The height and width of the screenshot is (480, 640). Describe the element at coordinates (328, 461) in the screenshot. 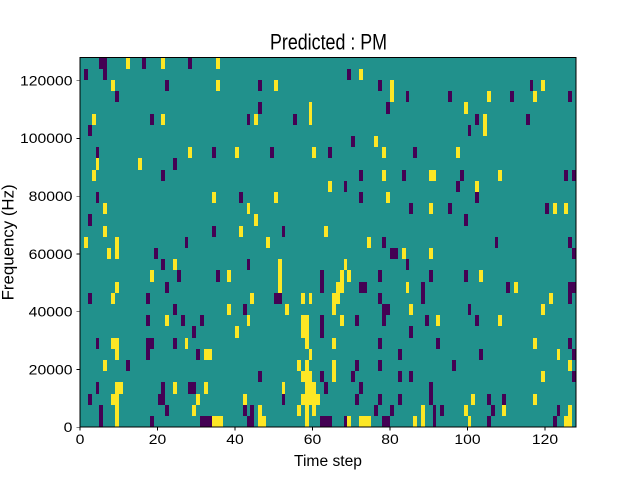

I see `svg-text: Time step` at that location.